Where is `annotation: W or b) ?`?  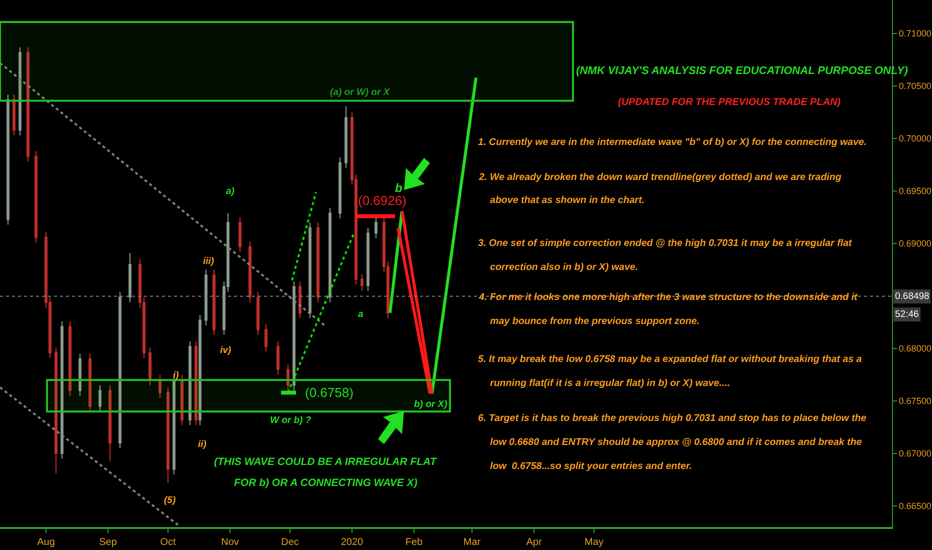 annotation: W or b) ? is located at coordinates (291, 420).